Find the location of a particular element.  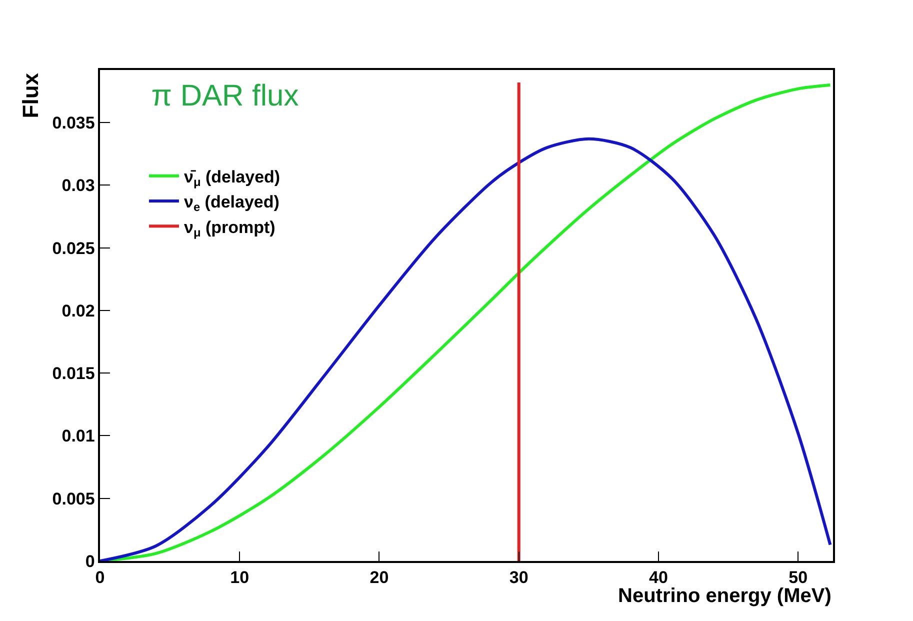

y-tick-label: 0.025 is located at coordinates (73, 248).